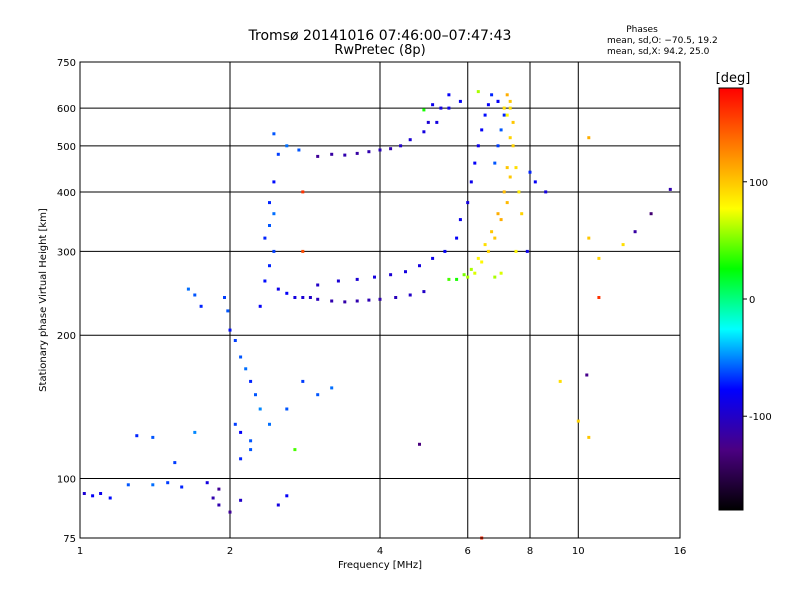 The height and width of the screenshot is (600, 800). Describe the element at coordinates (731, 299) in the screenshot. I see `colorbar` at that location.